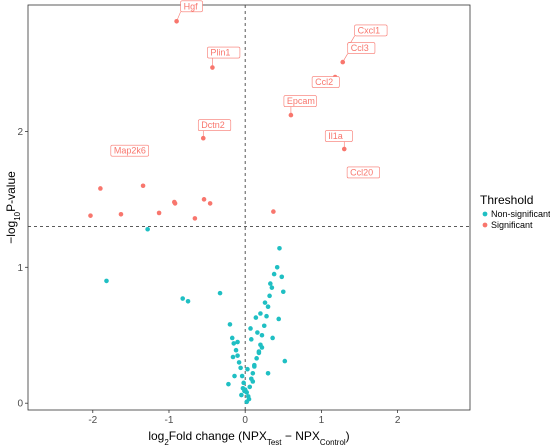 This screenshot has width=550, height=448. Describe the element at coordinates (13, 207) in the screenshot. I see `y-axis-title: −log10P-value` at that location.